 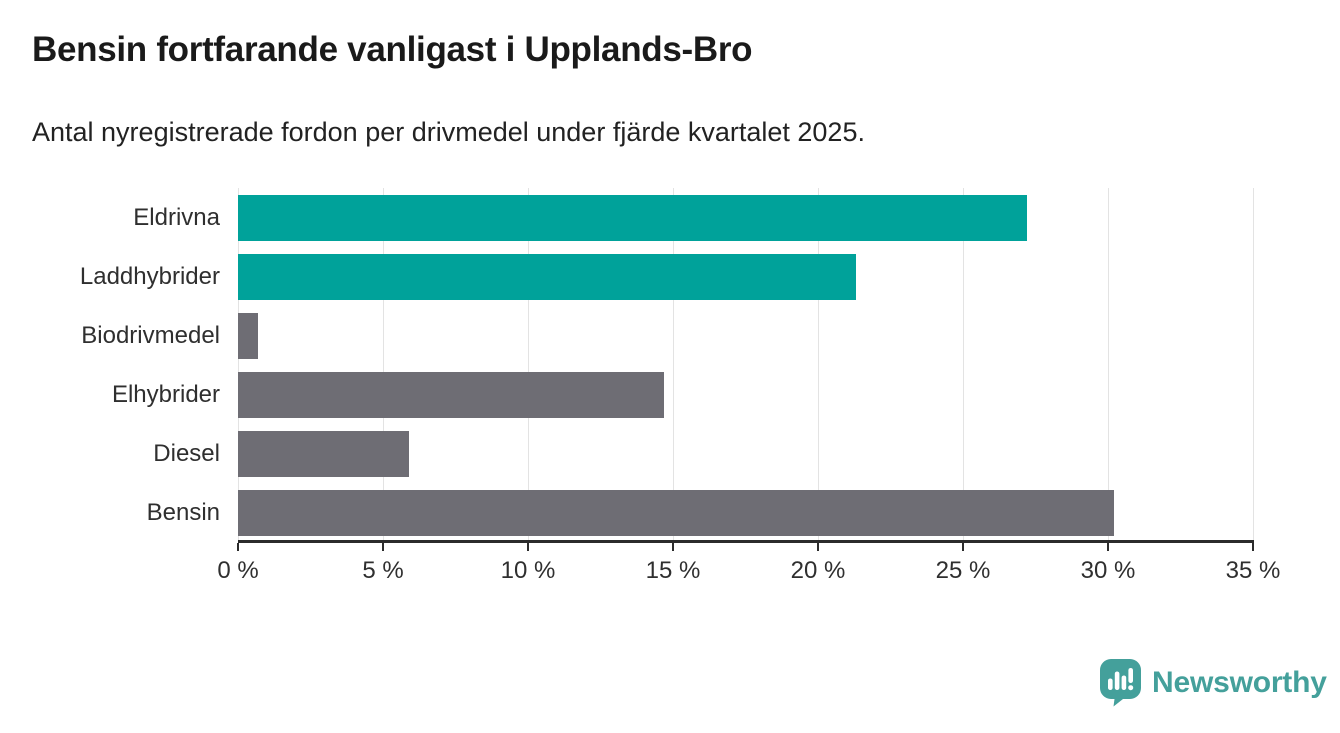 I want to click on x-tick-label-5: 5 %, so click(x=383, y=570).